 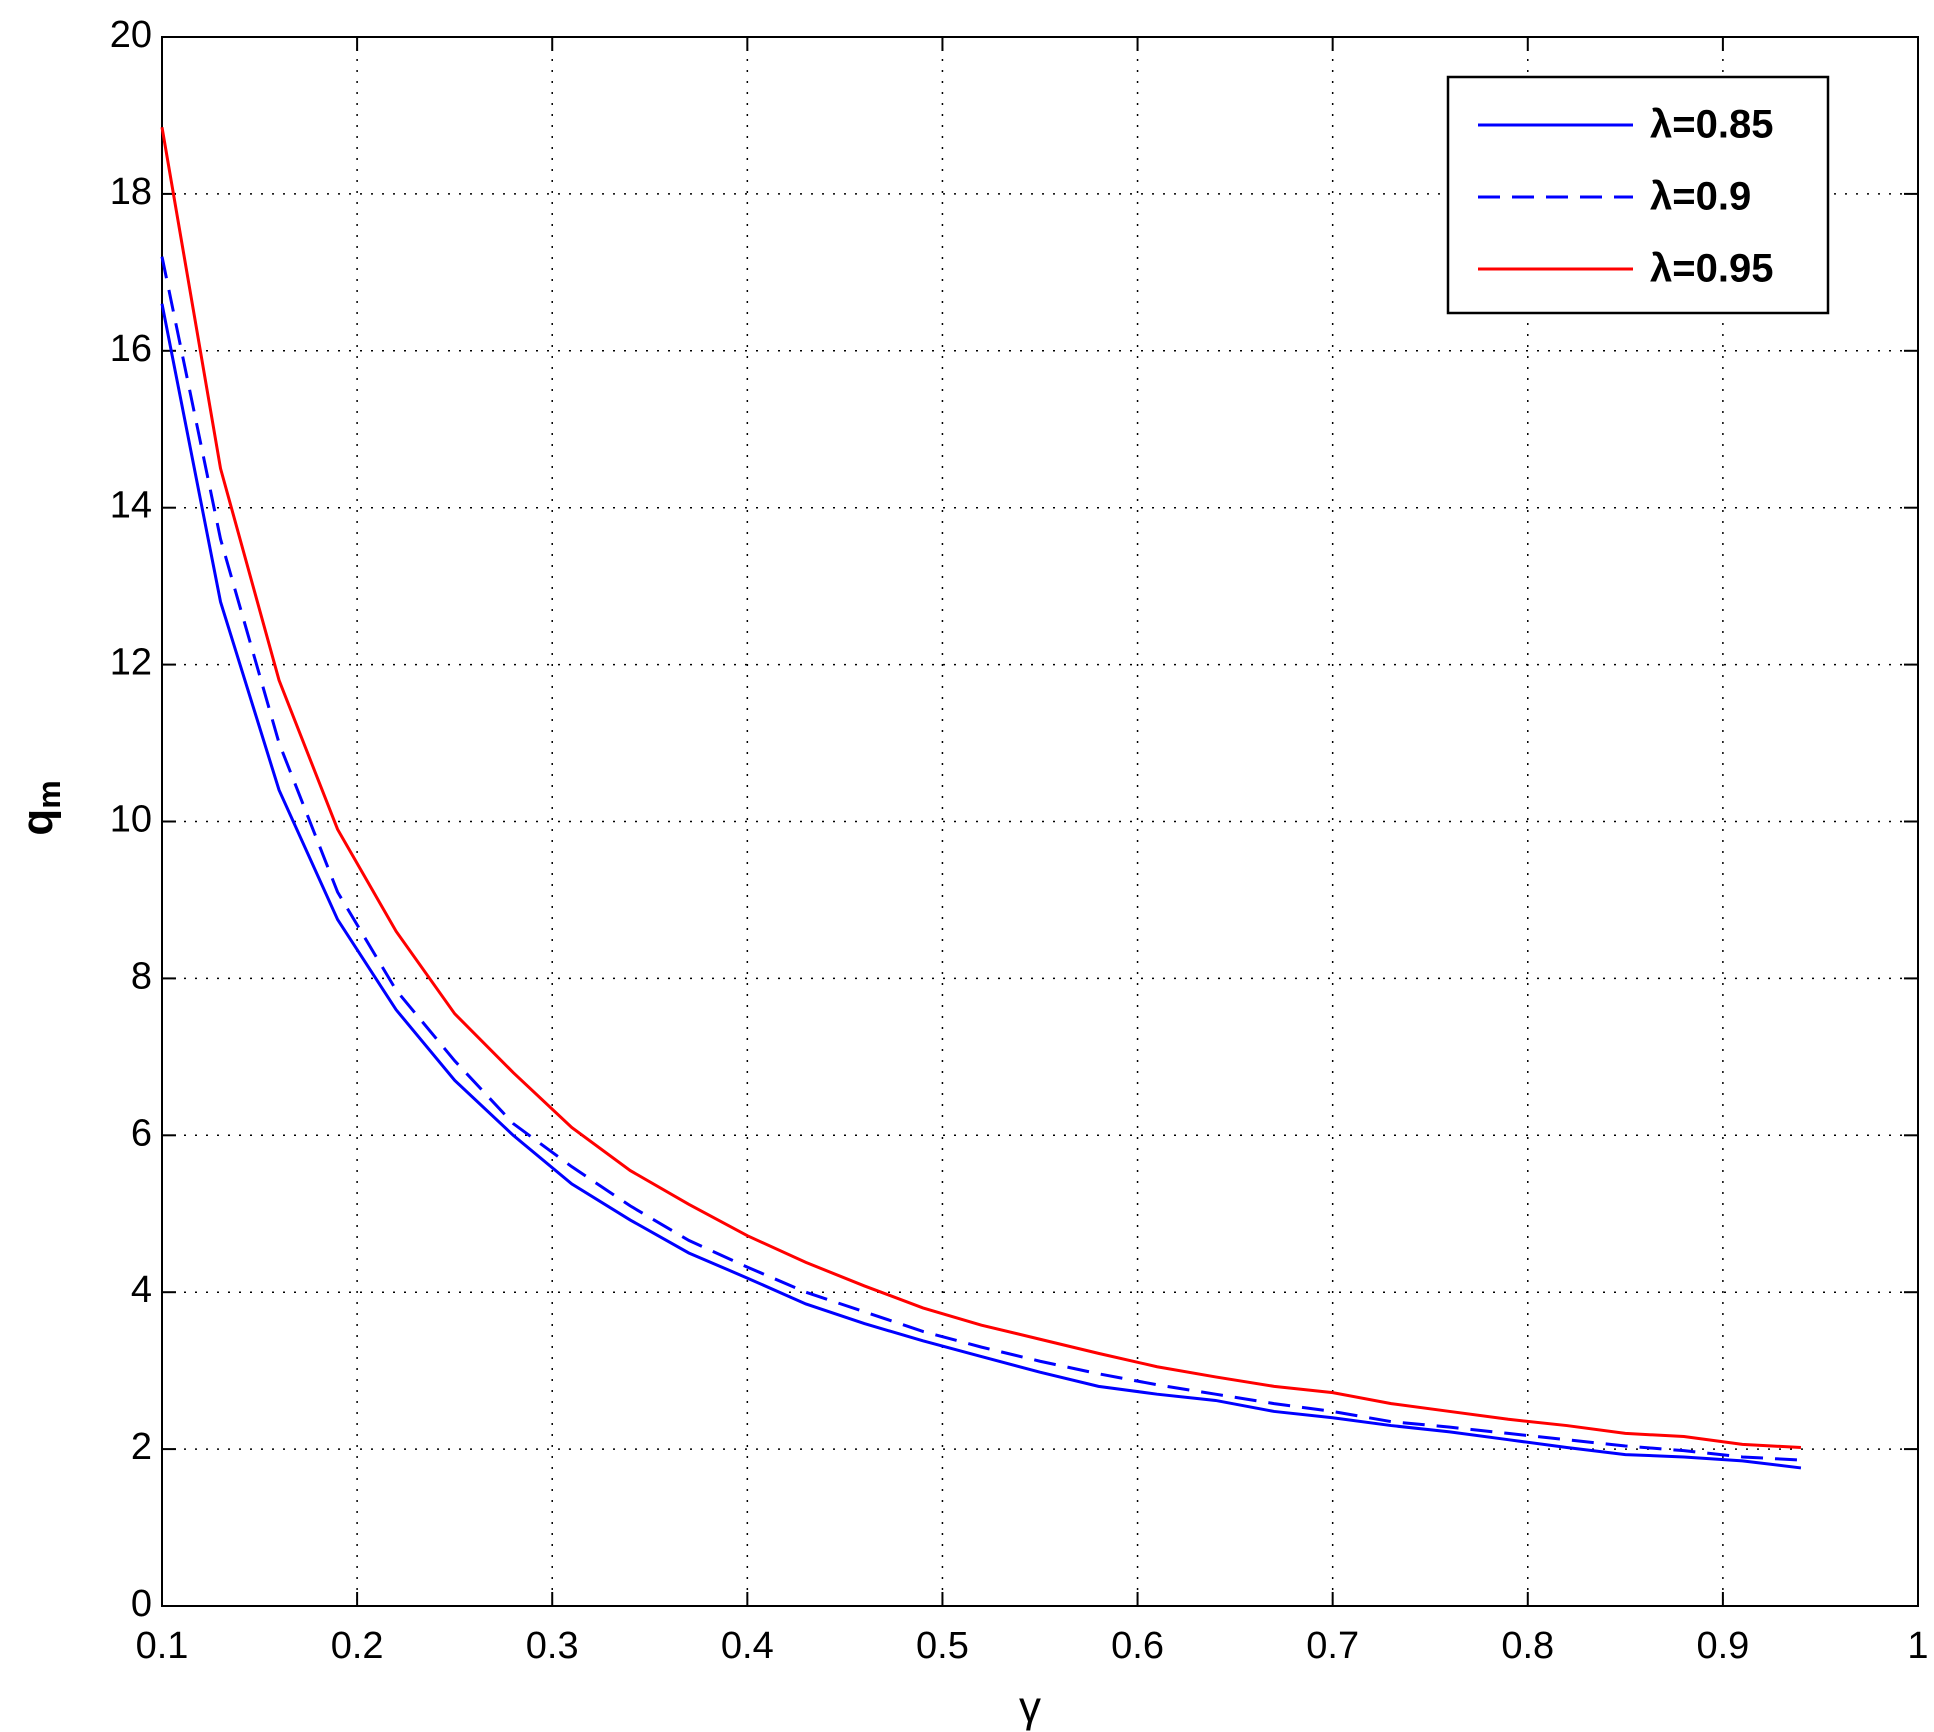 What do you see at coordinates (1332, 1646) in the screenshot?
I see `x-tick-label: 0.7` at bounding box center [1332, 1646].